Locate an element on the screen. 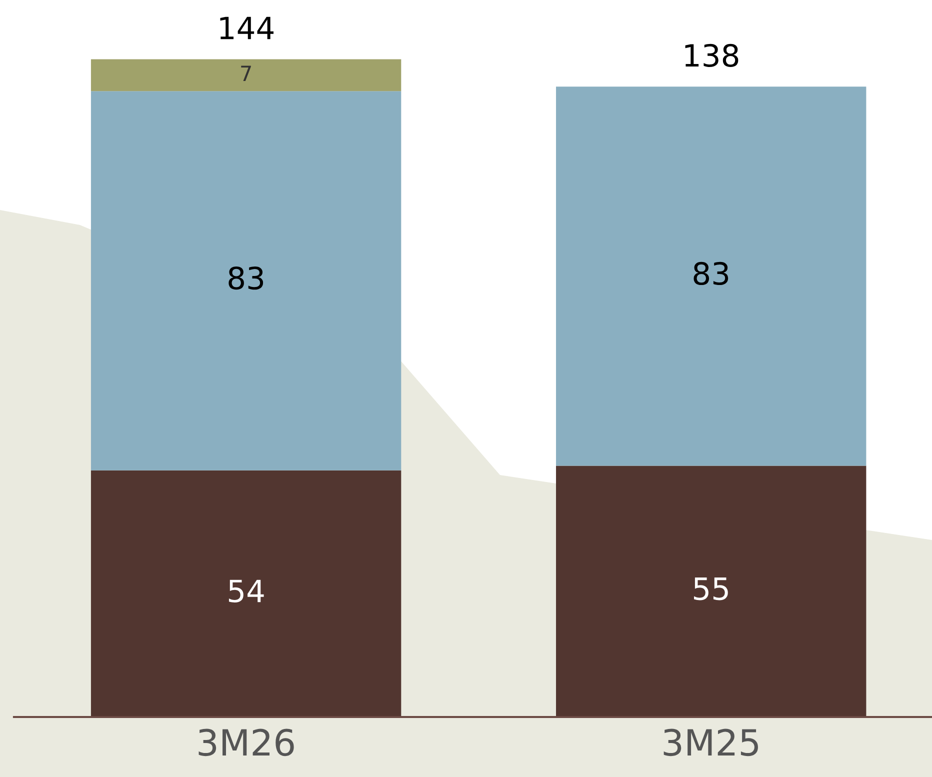  x-tick-label: 3M25 is located at coordinates (711, 742).